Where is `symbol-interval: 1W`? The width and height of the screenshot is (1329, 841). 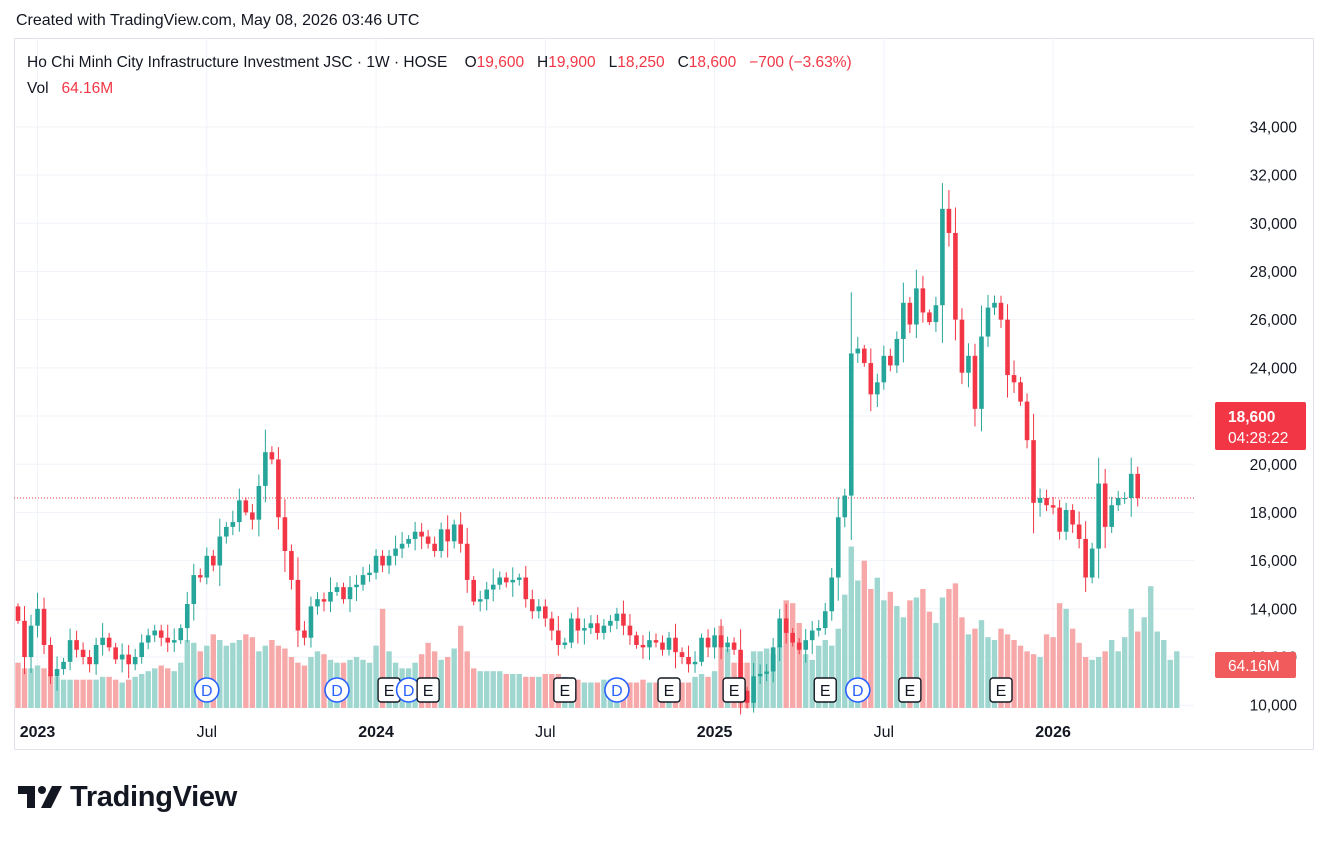
symbol-interval: 1W is located at coordinates (378, 62).